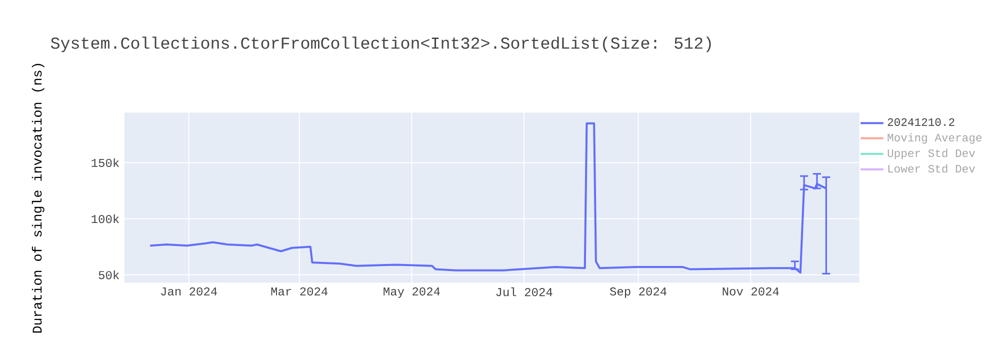 This screenshot has height=350, width=1000. I want to click on x-tick-label: Sep 2024, so click(638, 292).